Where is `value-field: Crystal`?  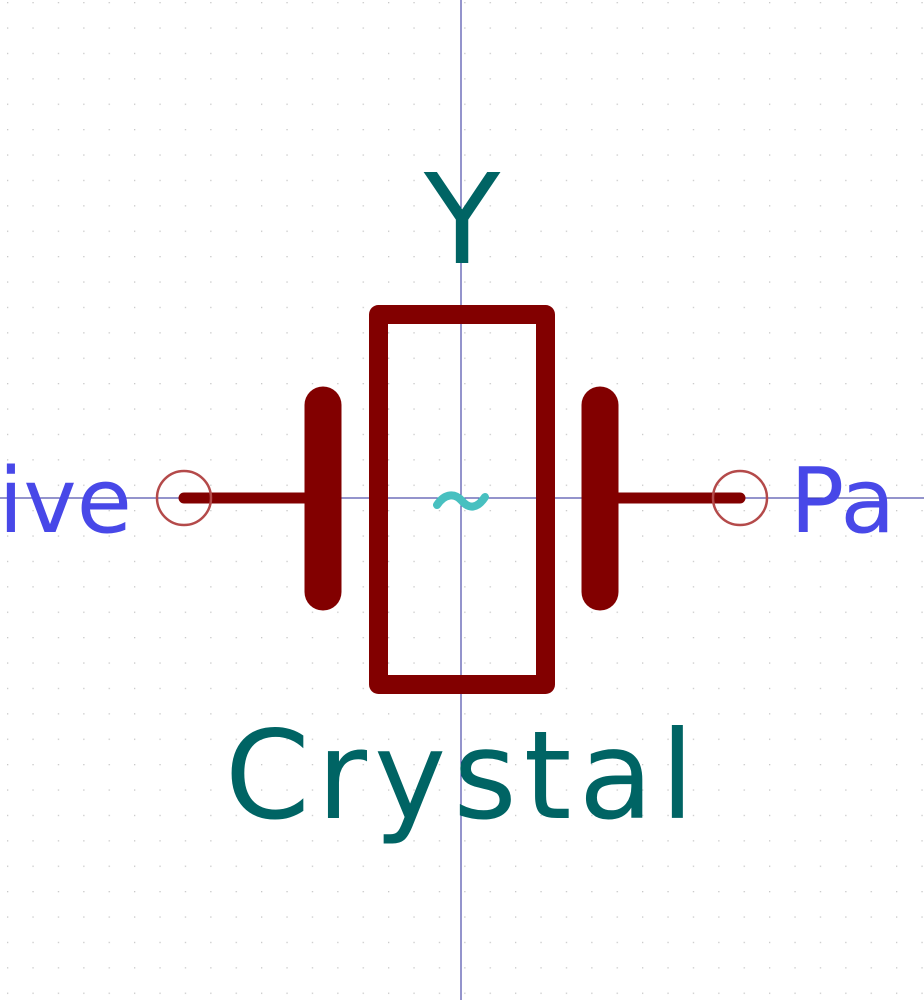
value-field: Crystal is located at coordinates (463, 776).